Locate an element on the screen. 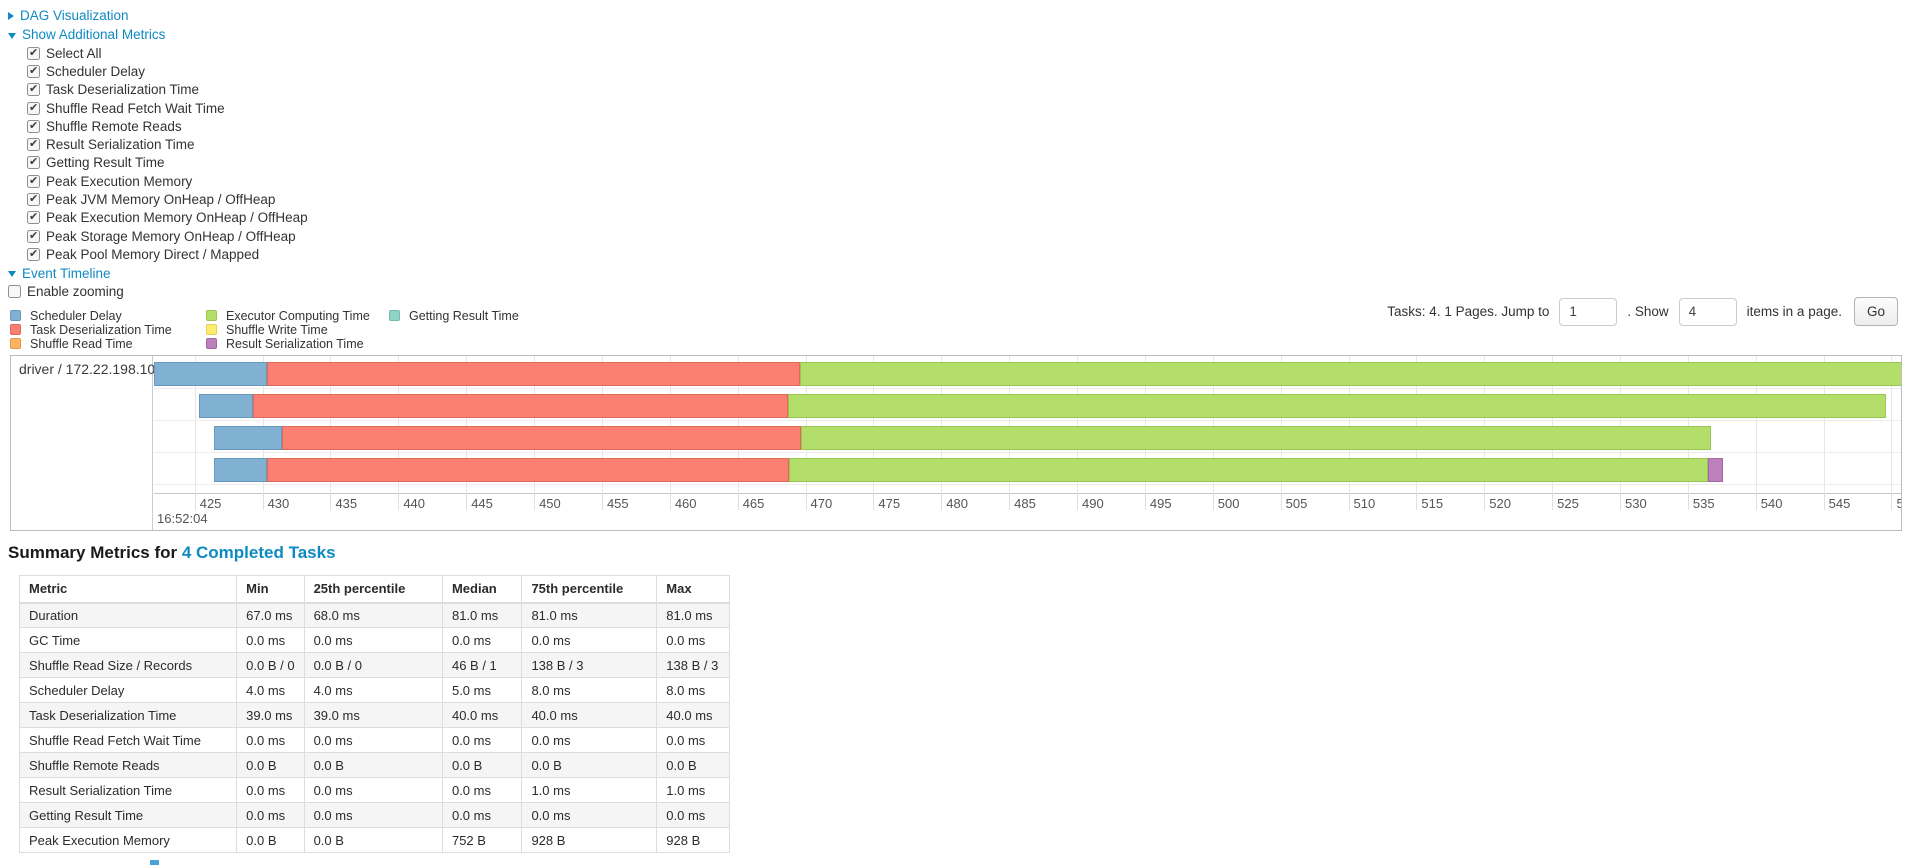 This screenshot has width=1907, height=865. task-4-scheduler-delay-segment is located at coordinates (240, 470).